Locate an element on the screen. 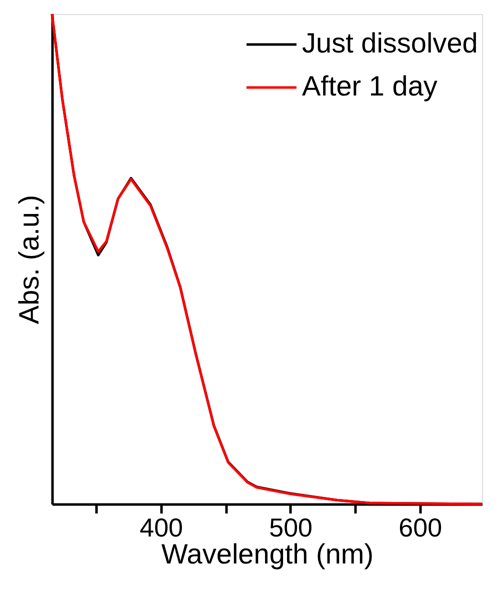 The width and height of the screenshot is (500, 608). legend-label: Just dissolved is located at coordinates (390, 43).